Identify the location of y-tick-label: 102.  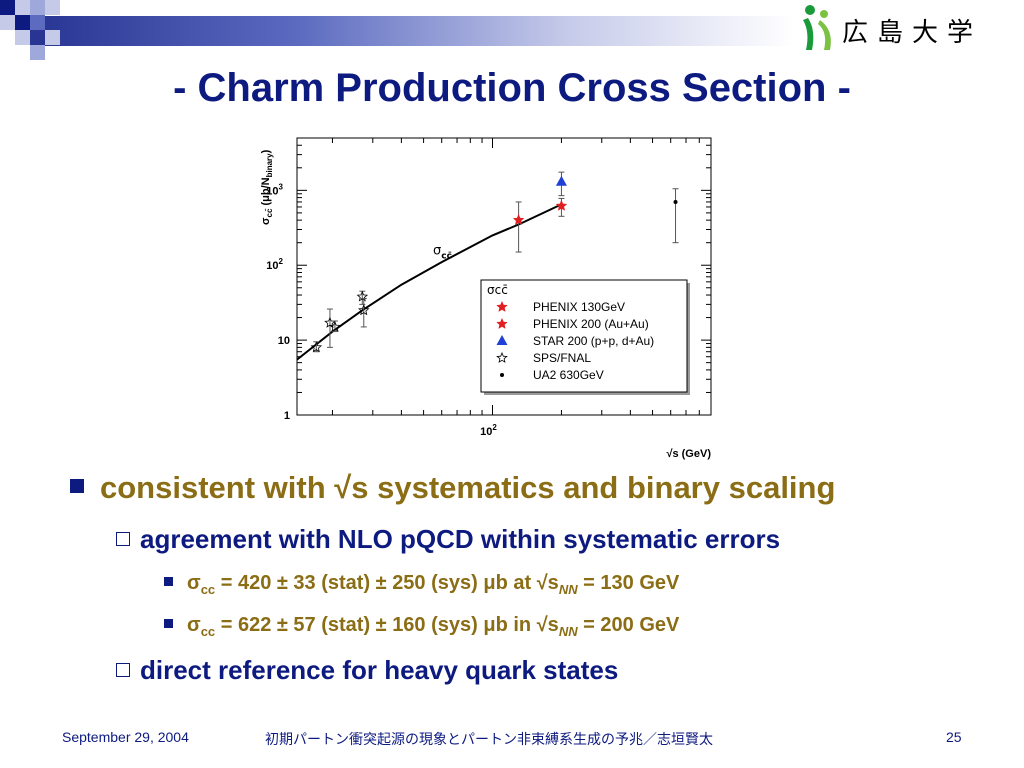
(274, 264).